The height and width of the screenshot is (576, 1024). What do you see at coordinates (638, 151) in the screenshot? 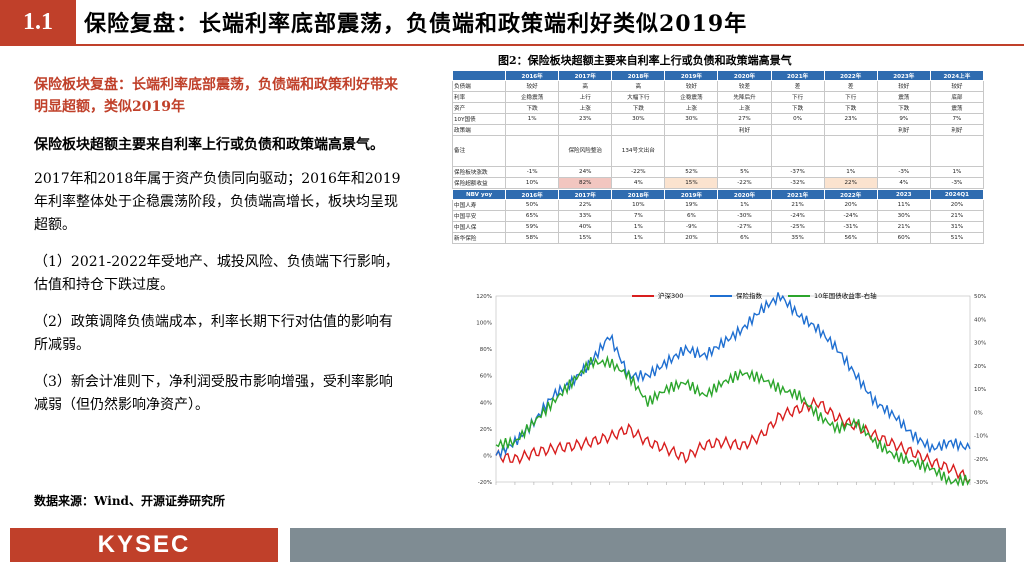
I see `table-cell: 134号文出台` at bounding box center [638, 151].